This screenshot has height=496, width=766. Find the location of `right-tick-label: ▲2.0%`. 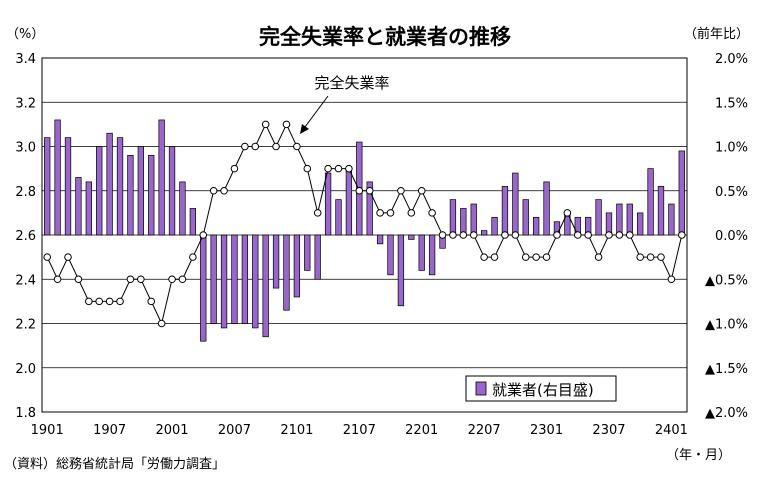

right-tick-label: ▲2.0% is located at coordinates (726, 413).